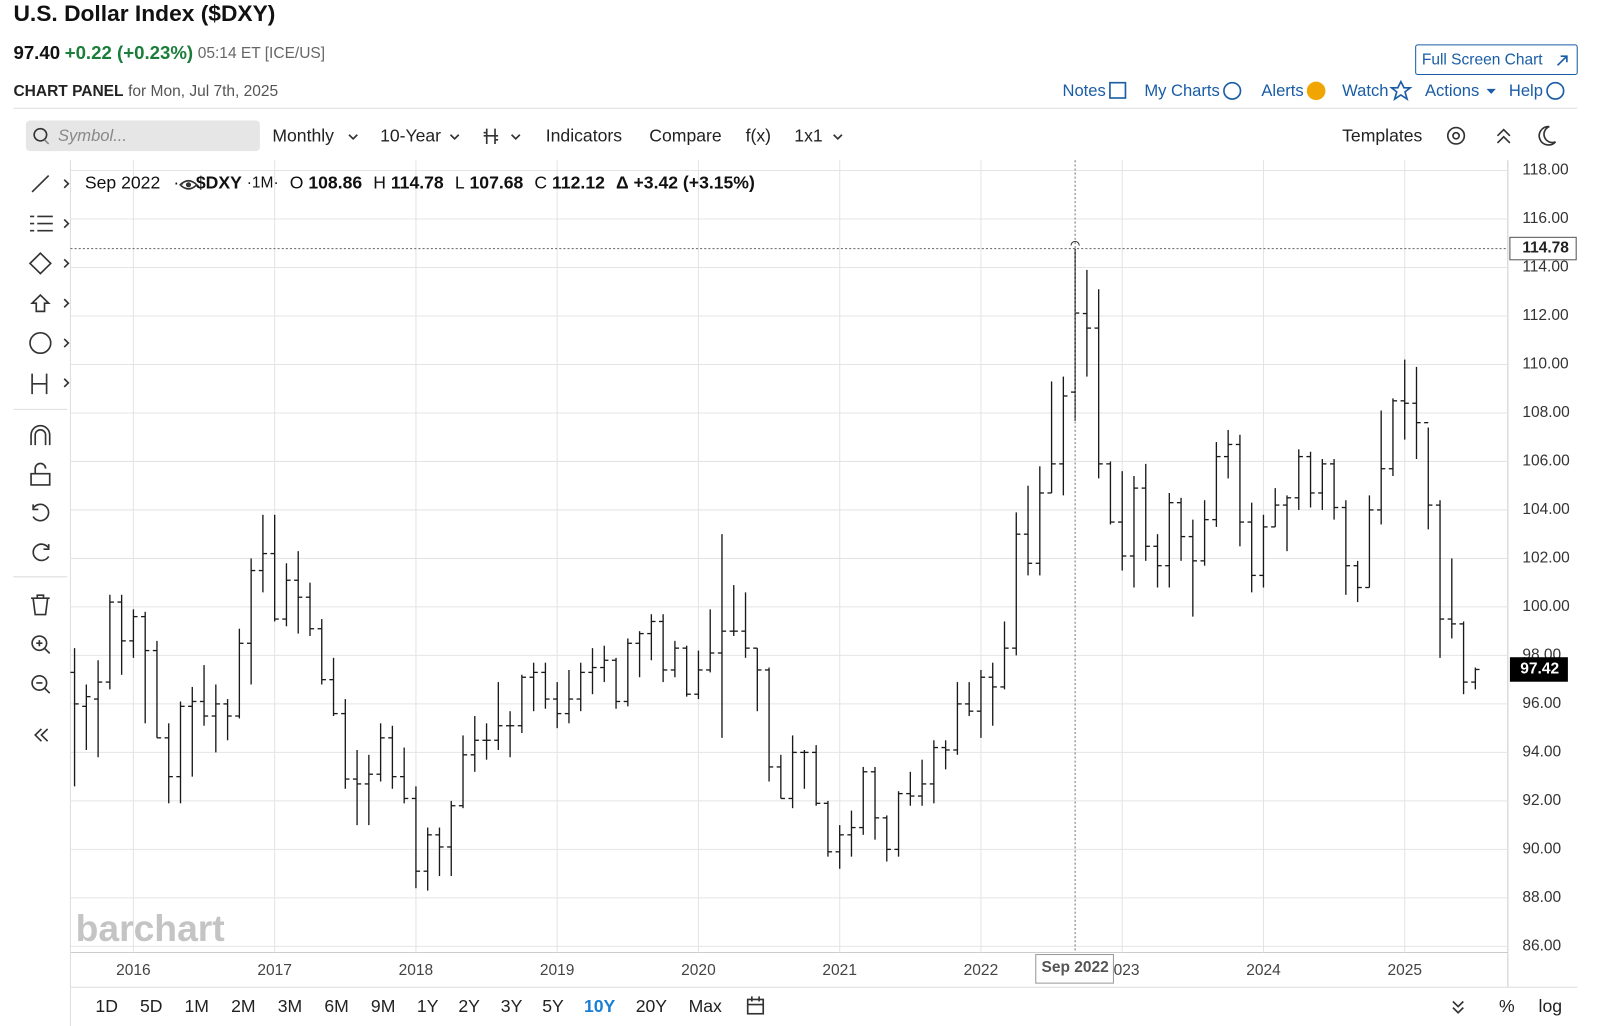 Image resolution: width=1600 pixels, height=1026 pixels. What do you see at coordinates (1562, 60) in the screenshot?
I see `arrow-icon` at bounding box center [1562, 60].